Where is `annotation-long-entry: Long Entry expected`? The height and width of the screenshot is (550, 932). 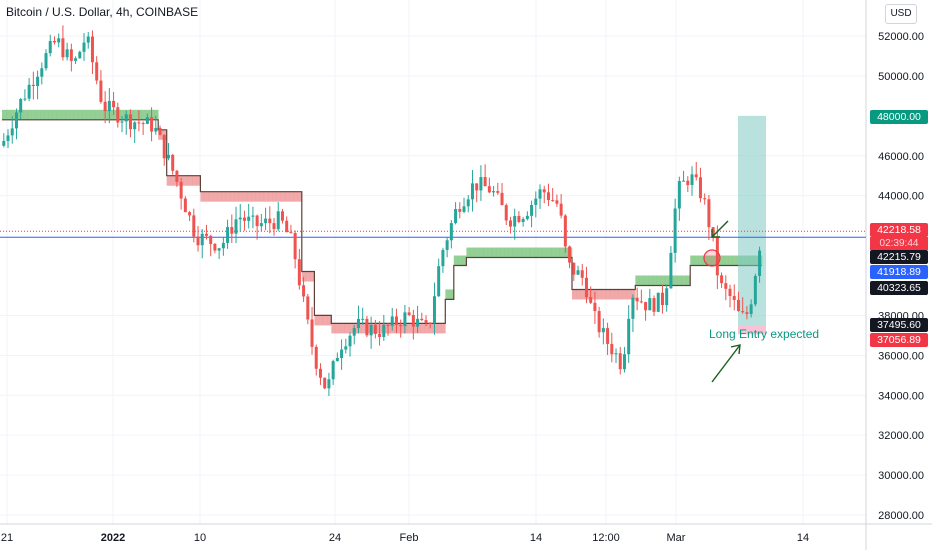 annotation-long-entry: Long Entry expected is located at coordinates (764, 334).